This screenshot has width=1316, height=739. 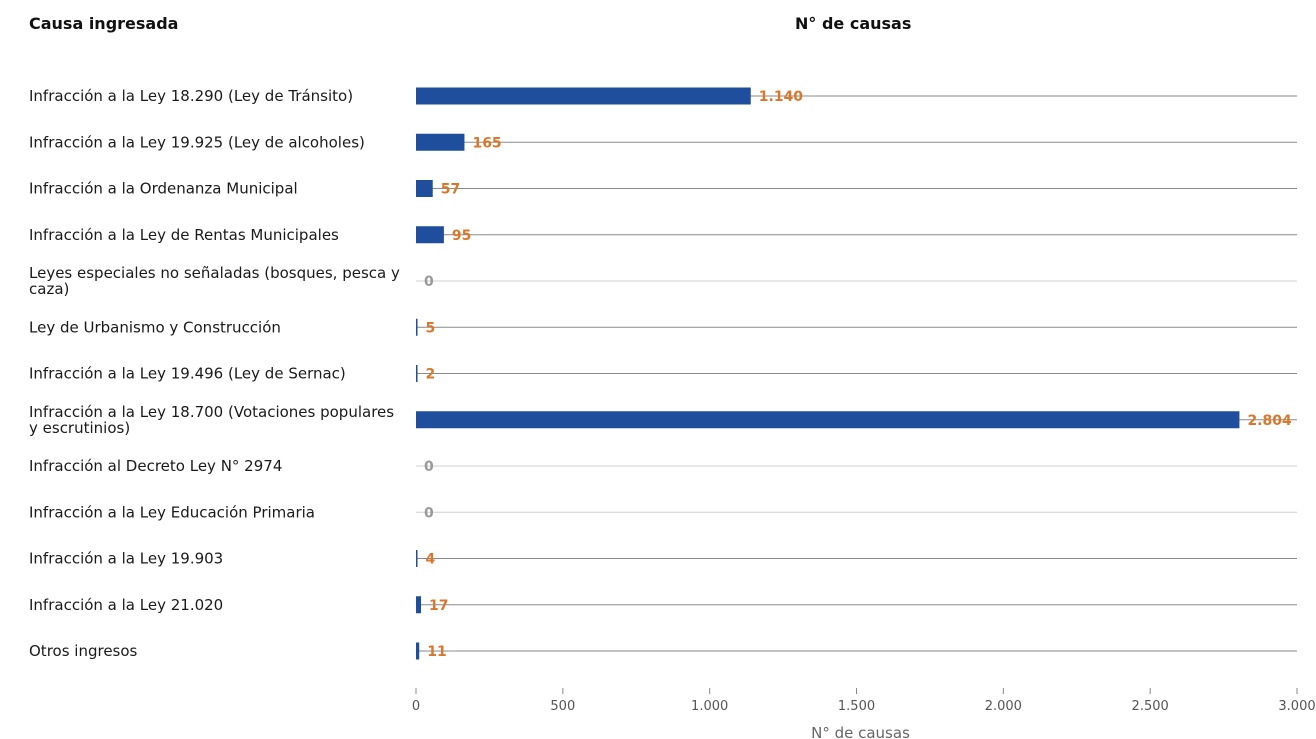 What do you see at coordinates (1150, 706) in the screenshot?
I see `x-tick-label: 2.500` at bounding box center [1150, 706].